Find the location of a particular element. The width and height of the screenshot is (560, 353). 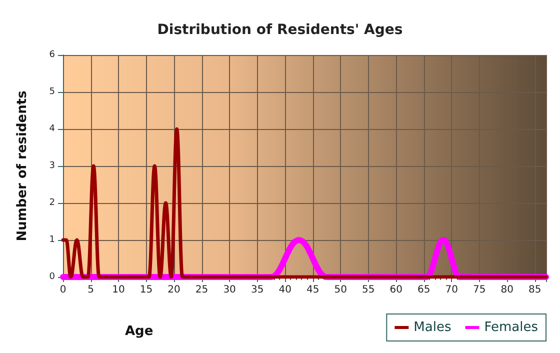

x-tick-label: 80 is located at coordinates (507, 290).